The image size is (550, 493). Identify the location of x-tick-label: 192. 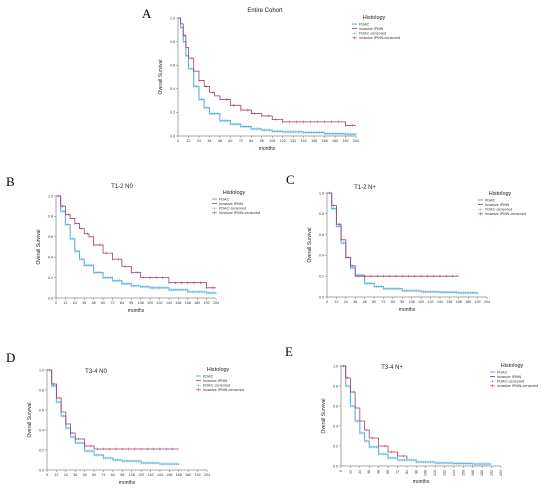
(198, 475).